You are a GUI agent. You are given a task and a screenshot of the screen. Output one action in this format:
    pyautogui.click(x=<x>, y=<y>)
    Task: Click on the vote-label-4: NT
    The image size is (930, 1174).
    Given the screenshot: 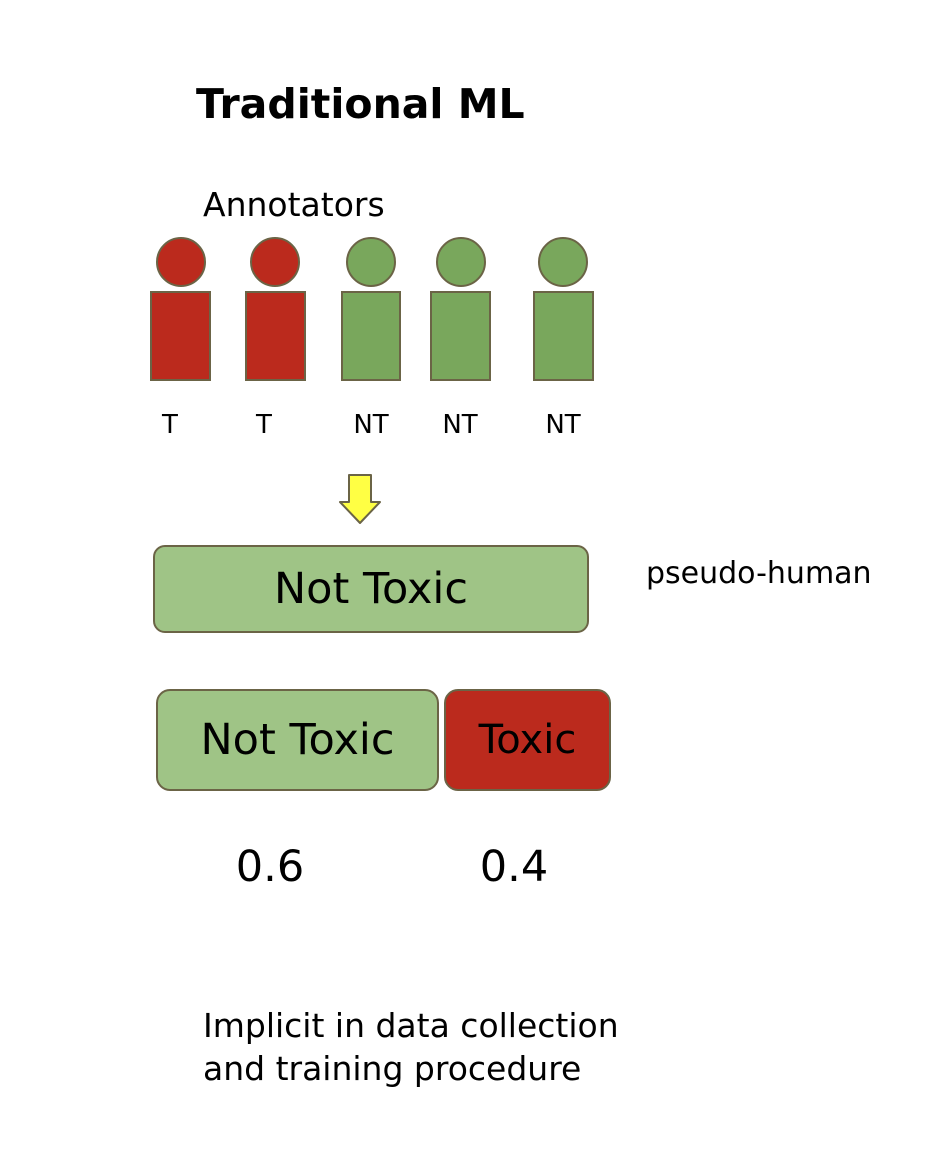 What is the action you would take?
    pyautogui.click(x=460, y=425)
    